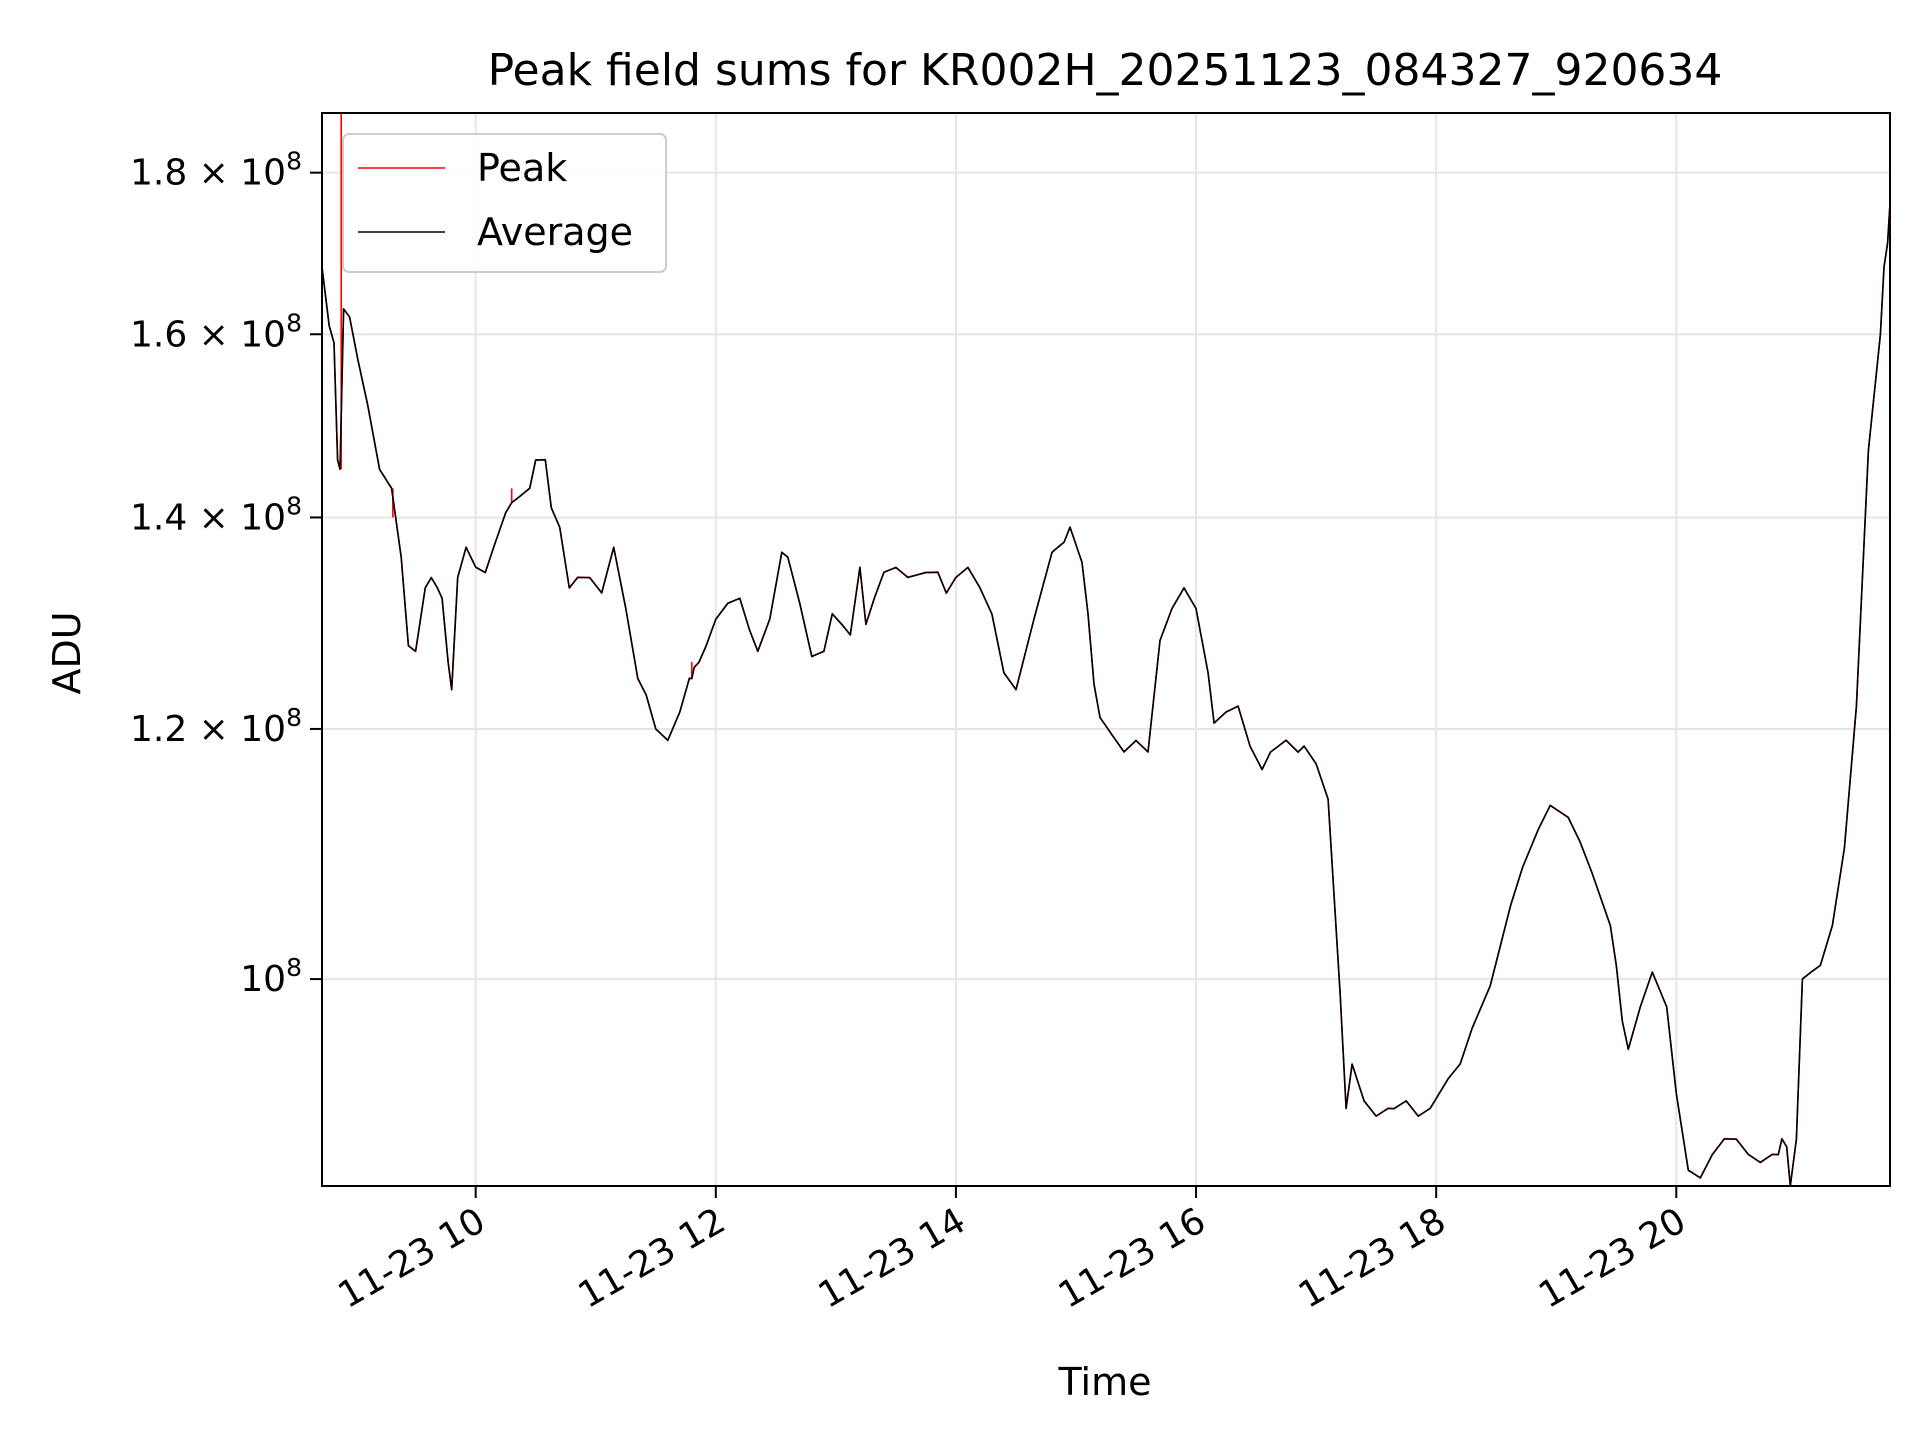 Image resolution: width=1920 pixels, height=1440 pixels. What do you see at coordinates (226, 573) in the screenshot?
I see `y-axis: 108 1.2 × 108 1.4 × 108 1.6 × 108 1.8 × 108` at bounding box center [226, 573].